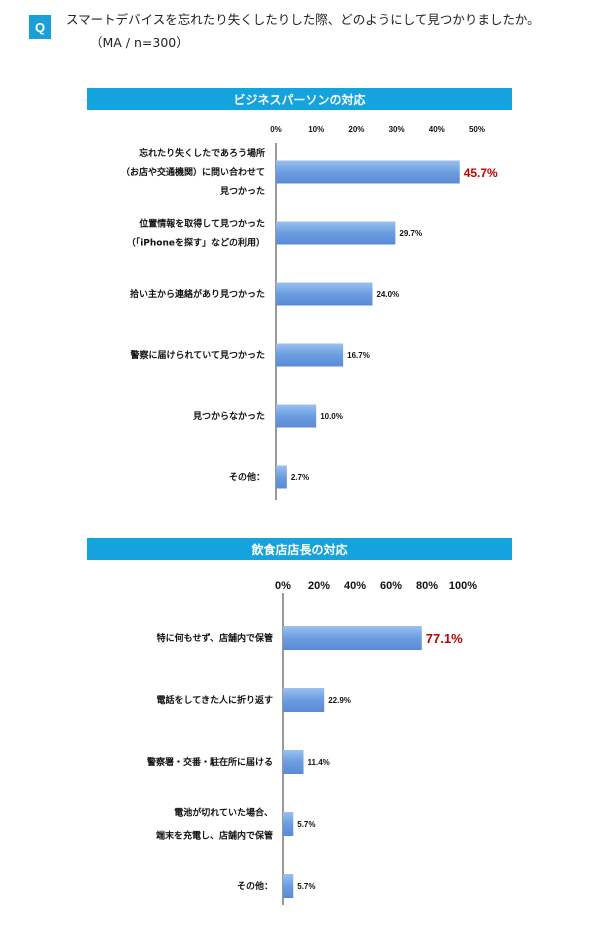  Describe the element at coordinates (202, 153) in the screenshot. I see `chart1-category-label: 忘れたり失くしたであろう場所` at that location.